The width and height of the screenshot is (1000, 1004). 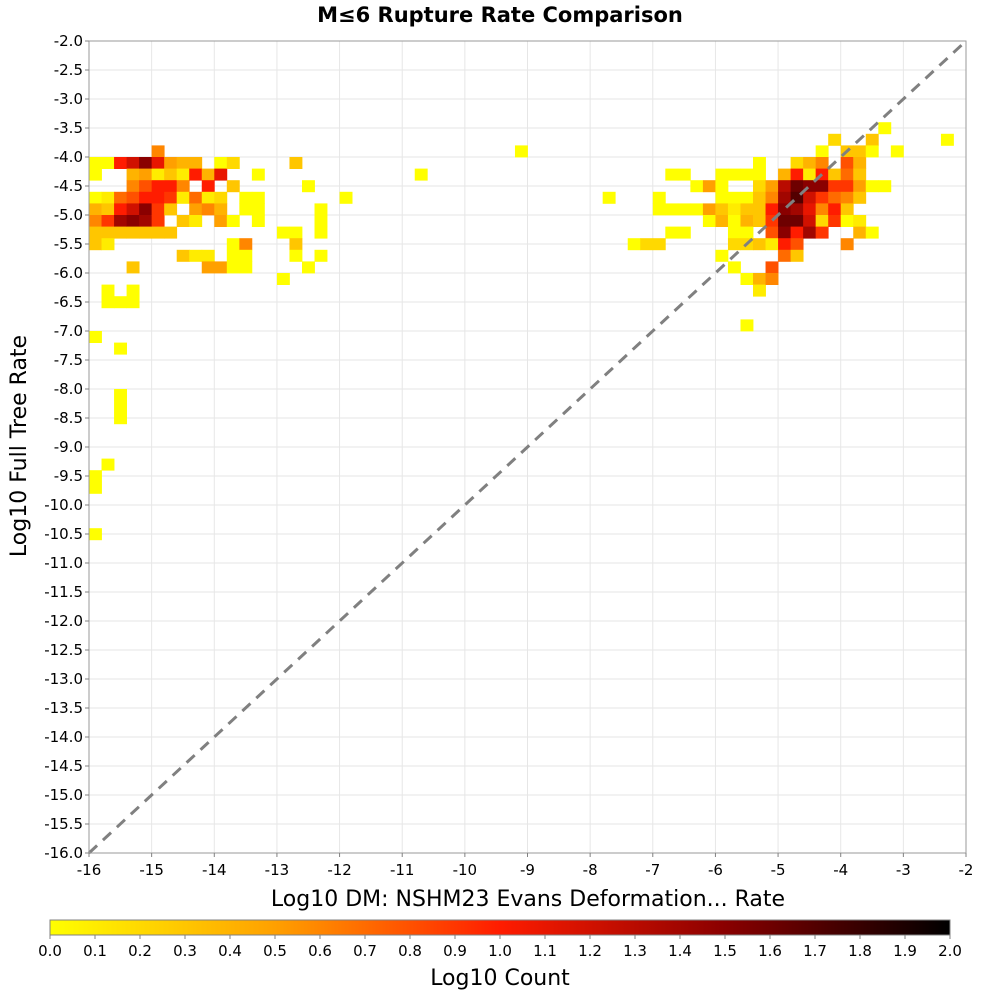 What do you see at coordinates (527, 870) in the screenshot?
I see `x-tick-label: -9` at bounding box center [527, 870].